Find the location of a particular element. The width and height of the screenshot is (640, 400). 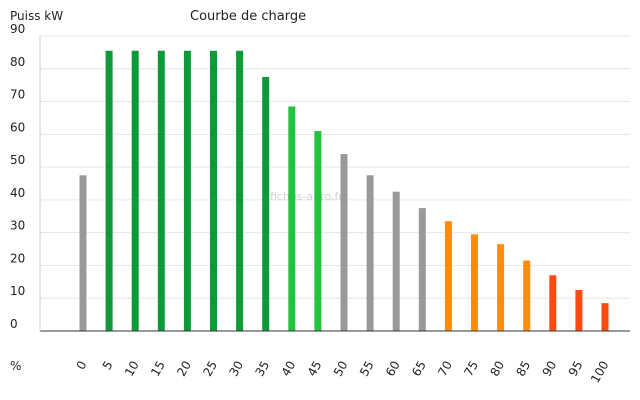

y-tick-label: 30 is located at coordinates (17, 226).